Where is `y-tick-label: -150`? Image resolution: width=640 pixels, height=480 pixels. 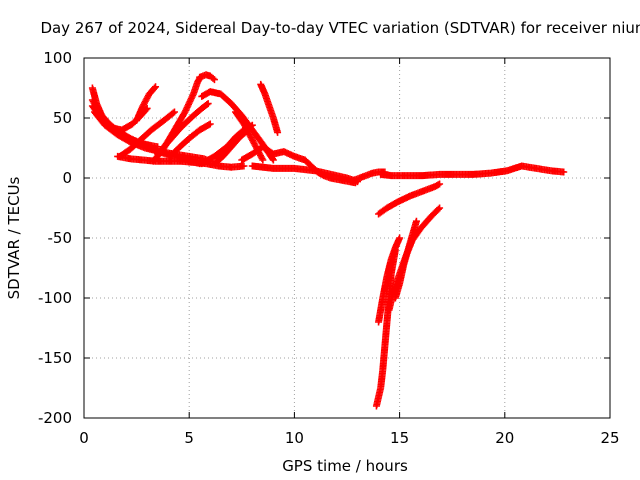
y-tick-label: -150 is located at coordinates (55, 358).